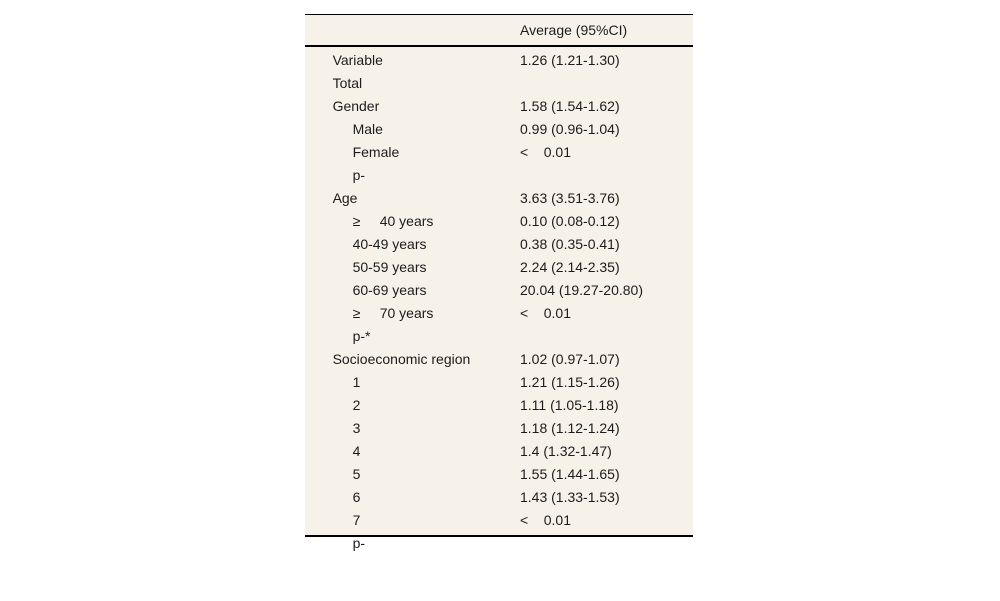 This screenshot has width=1000, height=601. What do you see at coordinates (499, 208) in the screenshot?
I see `table-row: ≥ 40 years 3.63 (3.51-3.76)` at bounding box center [499, 208].